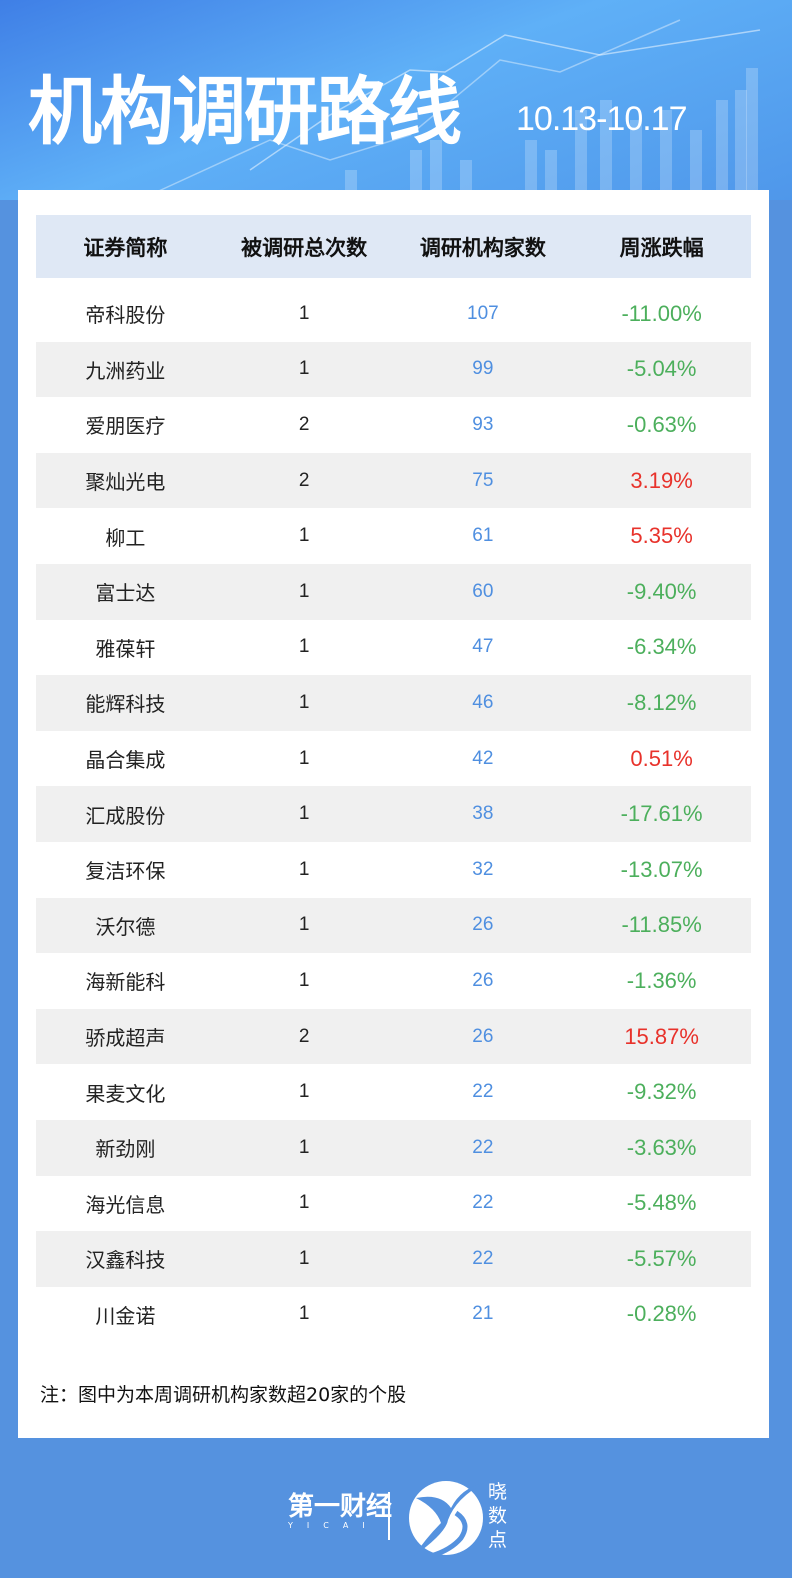 The width and height of the screenshot is (792, 1578). Describe the element at coordinates (661, 369) in the screenshot. I see `weekly-change: -5.04%` at that location.